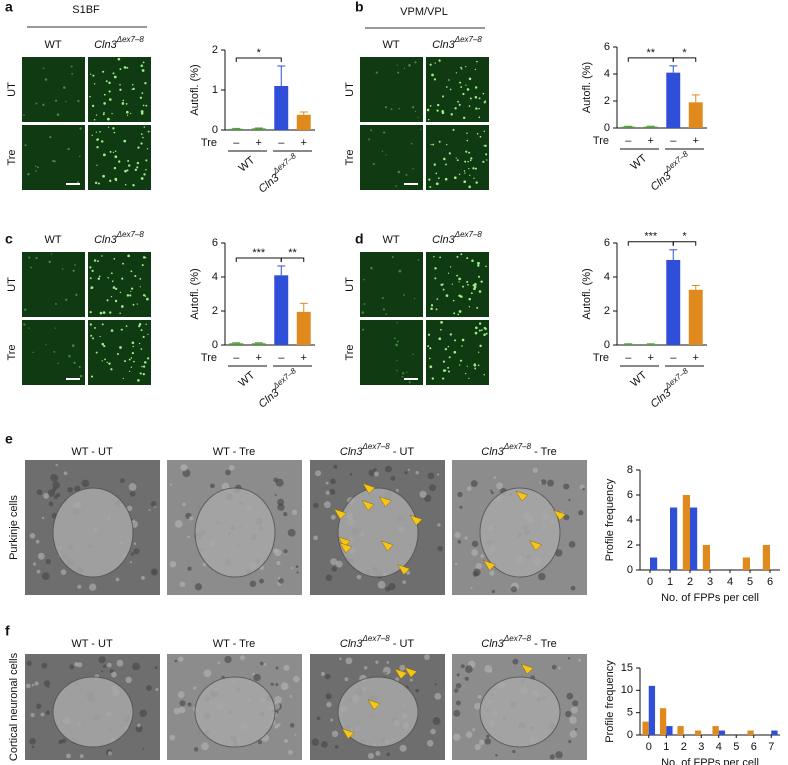  What do you see at coordinates (518, 450) in the screenshot?
I see `image-title: Cln3Δex7–8 - Tre` at bounding box center [518, 450].